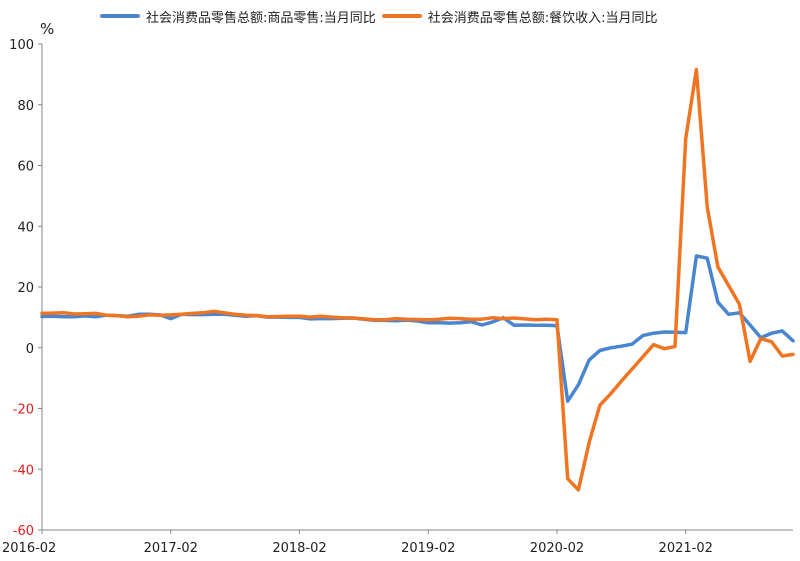  Describe the element at coordinates (686, 548) in the screenshot. I see `x-tick-label: 2021-02` at that location.